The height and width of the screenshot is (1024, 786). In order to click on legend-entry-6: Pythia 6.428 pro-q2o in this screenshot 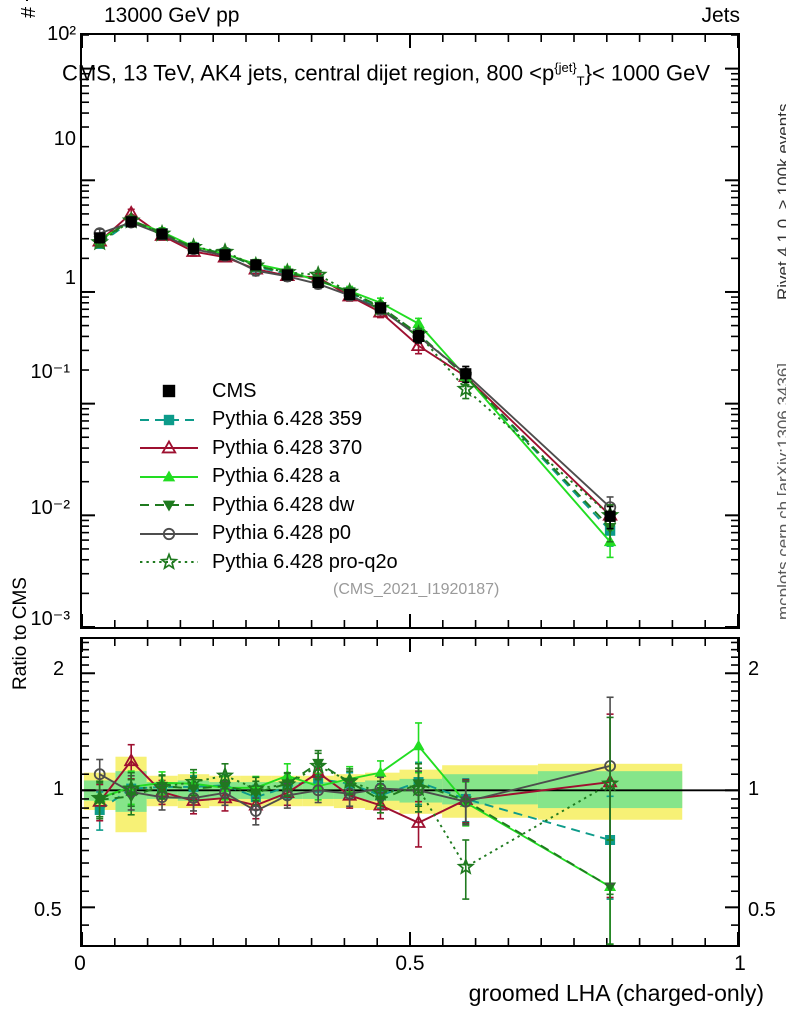, I will do `click(268, 562)`.